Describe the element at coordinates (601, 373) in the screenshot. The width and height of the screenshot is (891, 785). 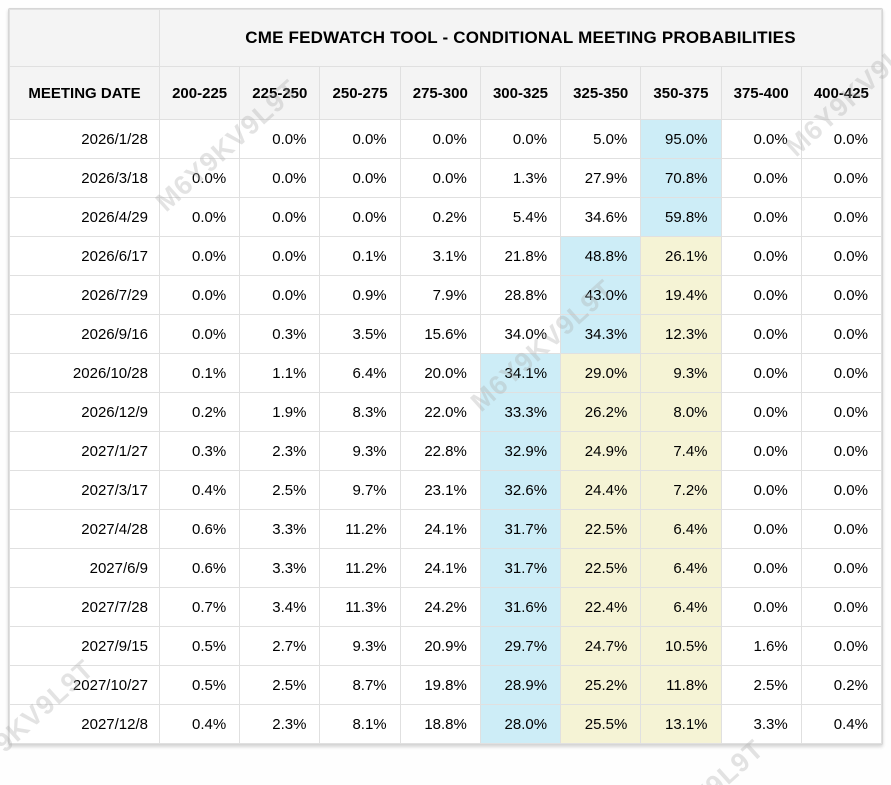
I see `probability-cell: 29.0%` at that location.